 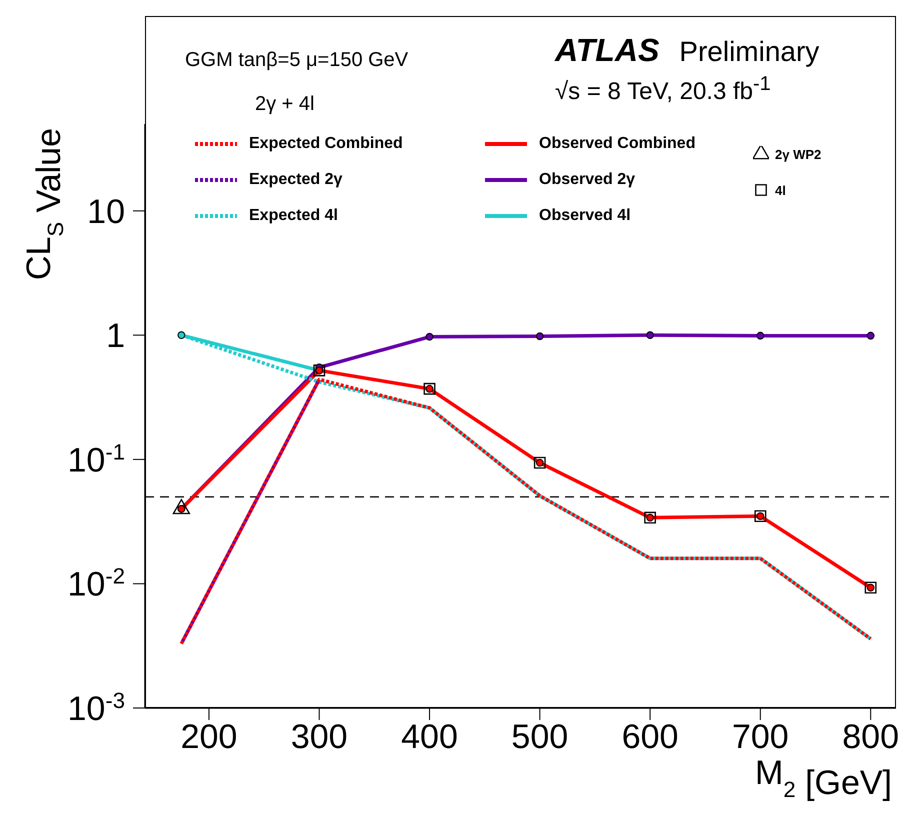 What do you see at coordinates (587, 180) in the screenshot?
I see `legend-label: Observed 2γ` at bounding box center [587, 180].